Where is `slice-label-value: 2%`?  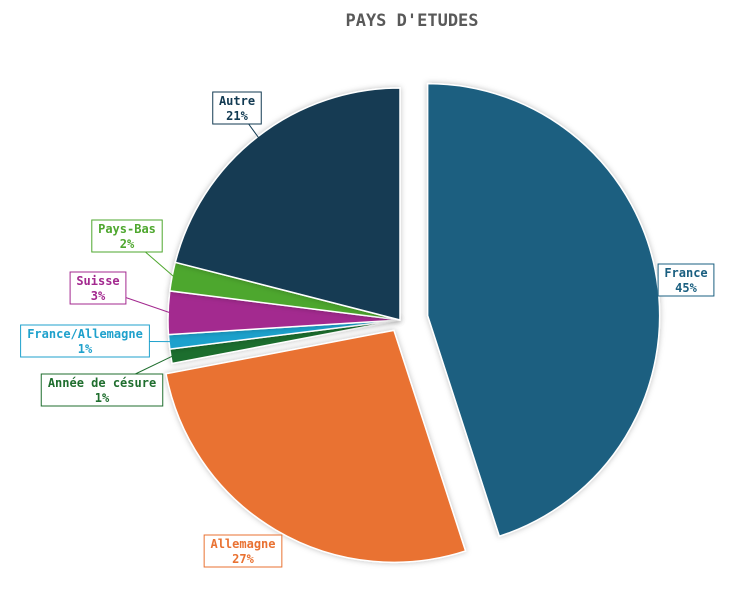
slice-label-value: 2% is located at coordinates (127, 244).